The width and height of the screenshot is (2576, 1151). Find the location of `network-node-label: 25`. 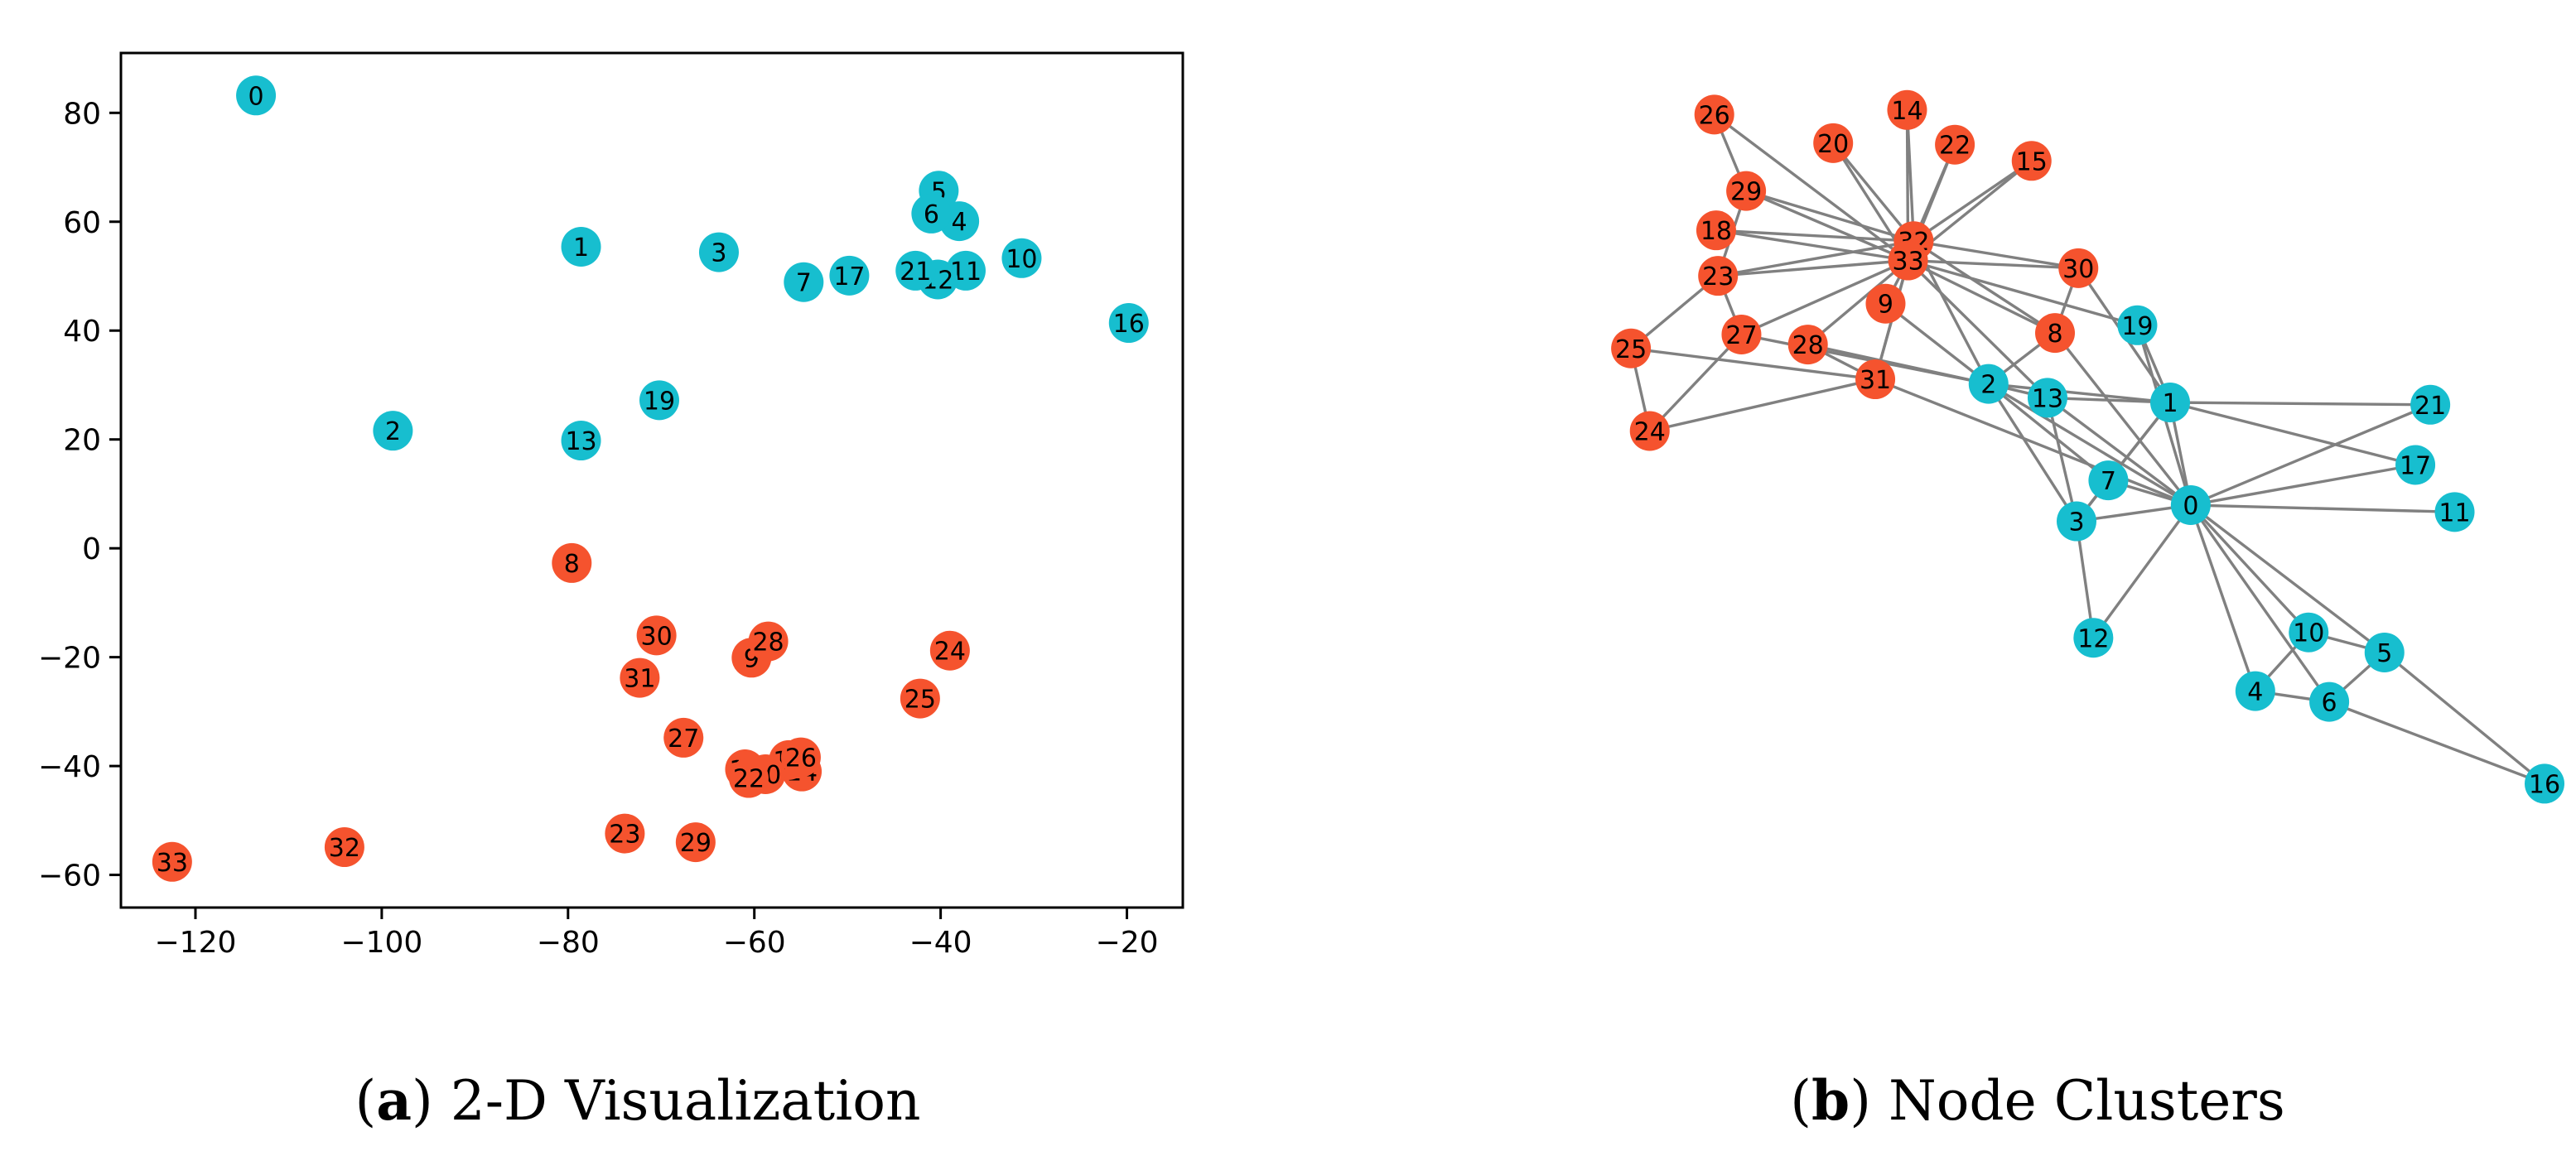

network-node-label: 25 is located at coordinates (1631, 349).